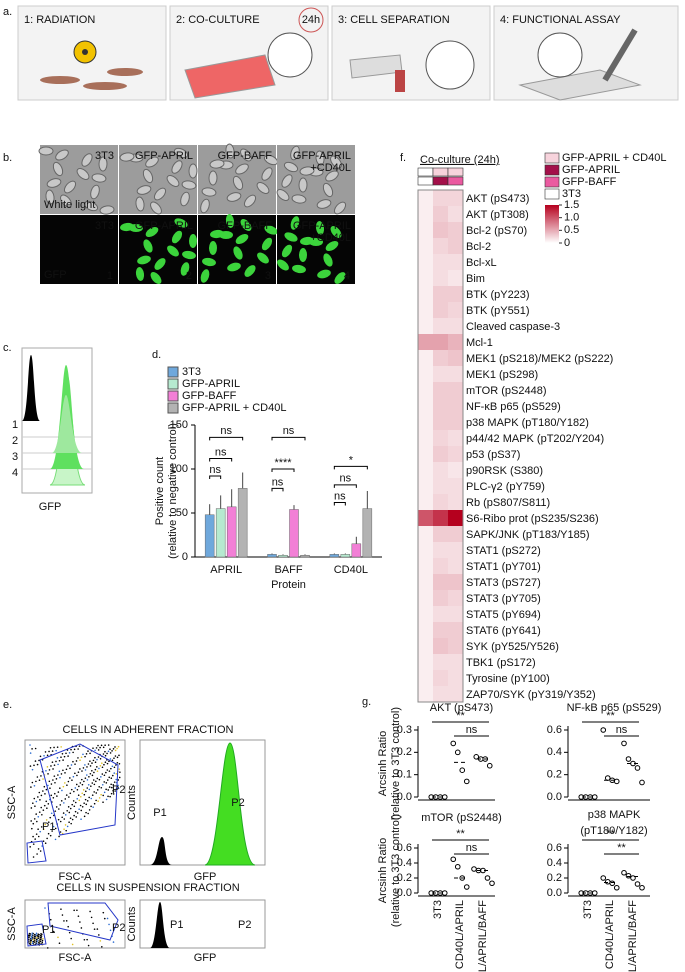 The width and height of the screenshot is (685, 972). Describe the element at coordinates (221, 459) in the screenshot. I see `significance-bracket` at that location.